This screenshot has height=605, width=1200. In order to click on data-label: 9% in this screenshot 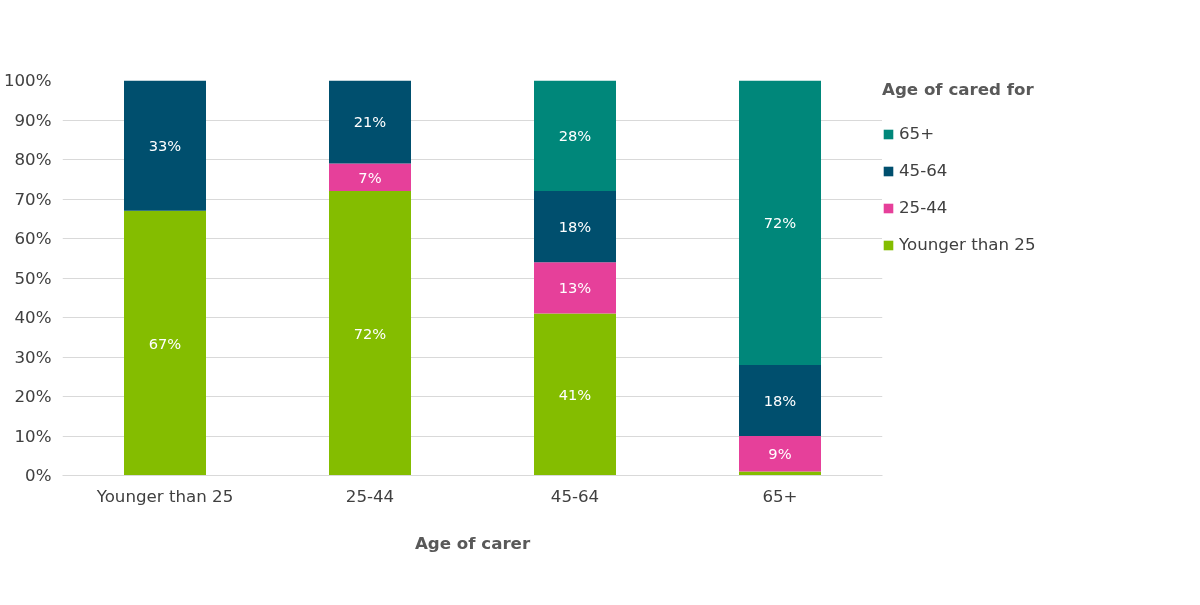, I will do `click(780, 454)`.